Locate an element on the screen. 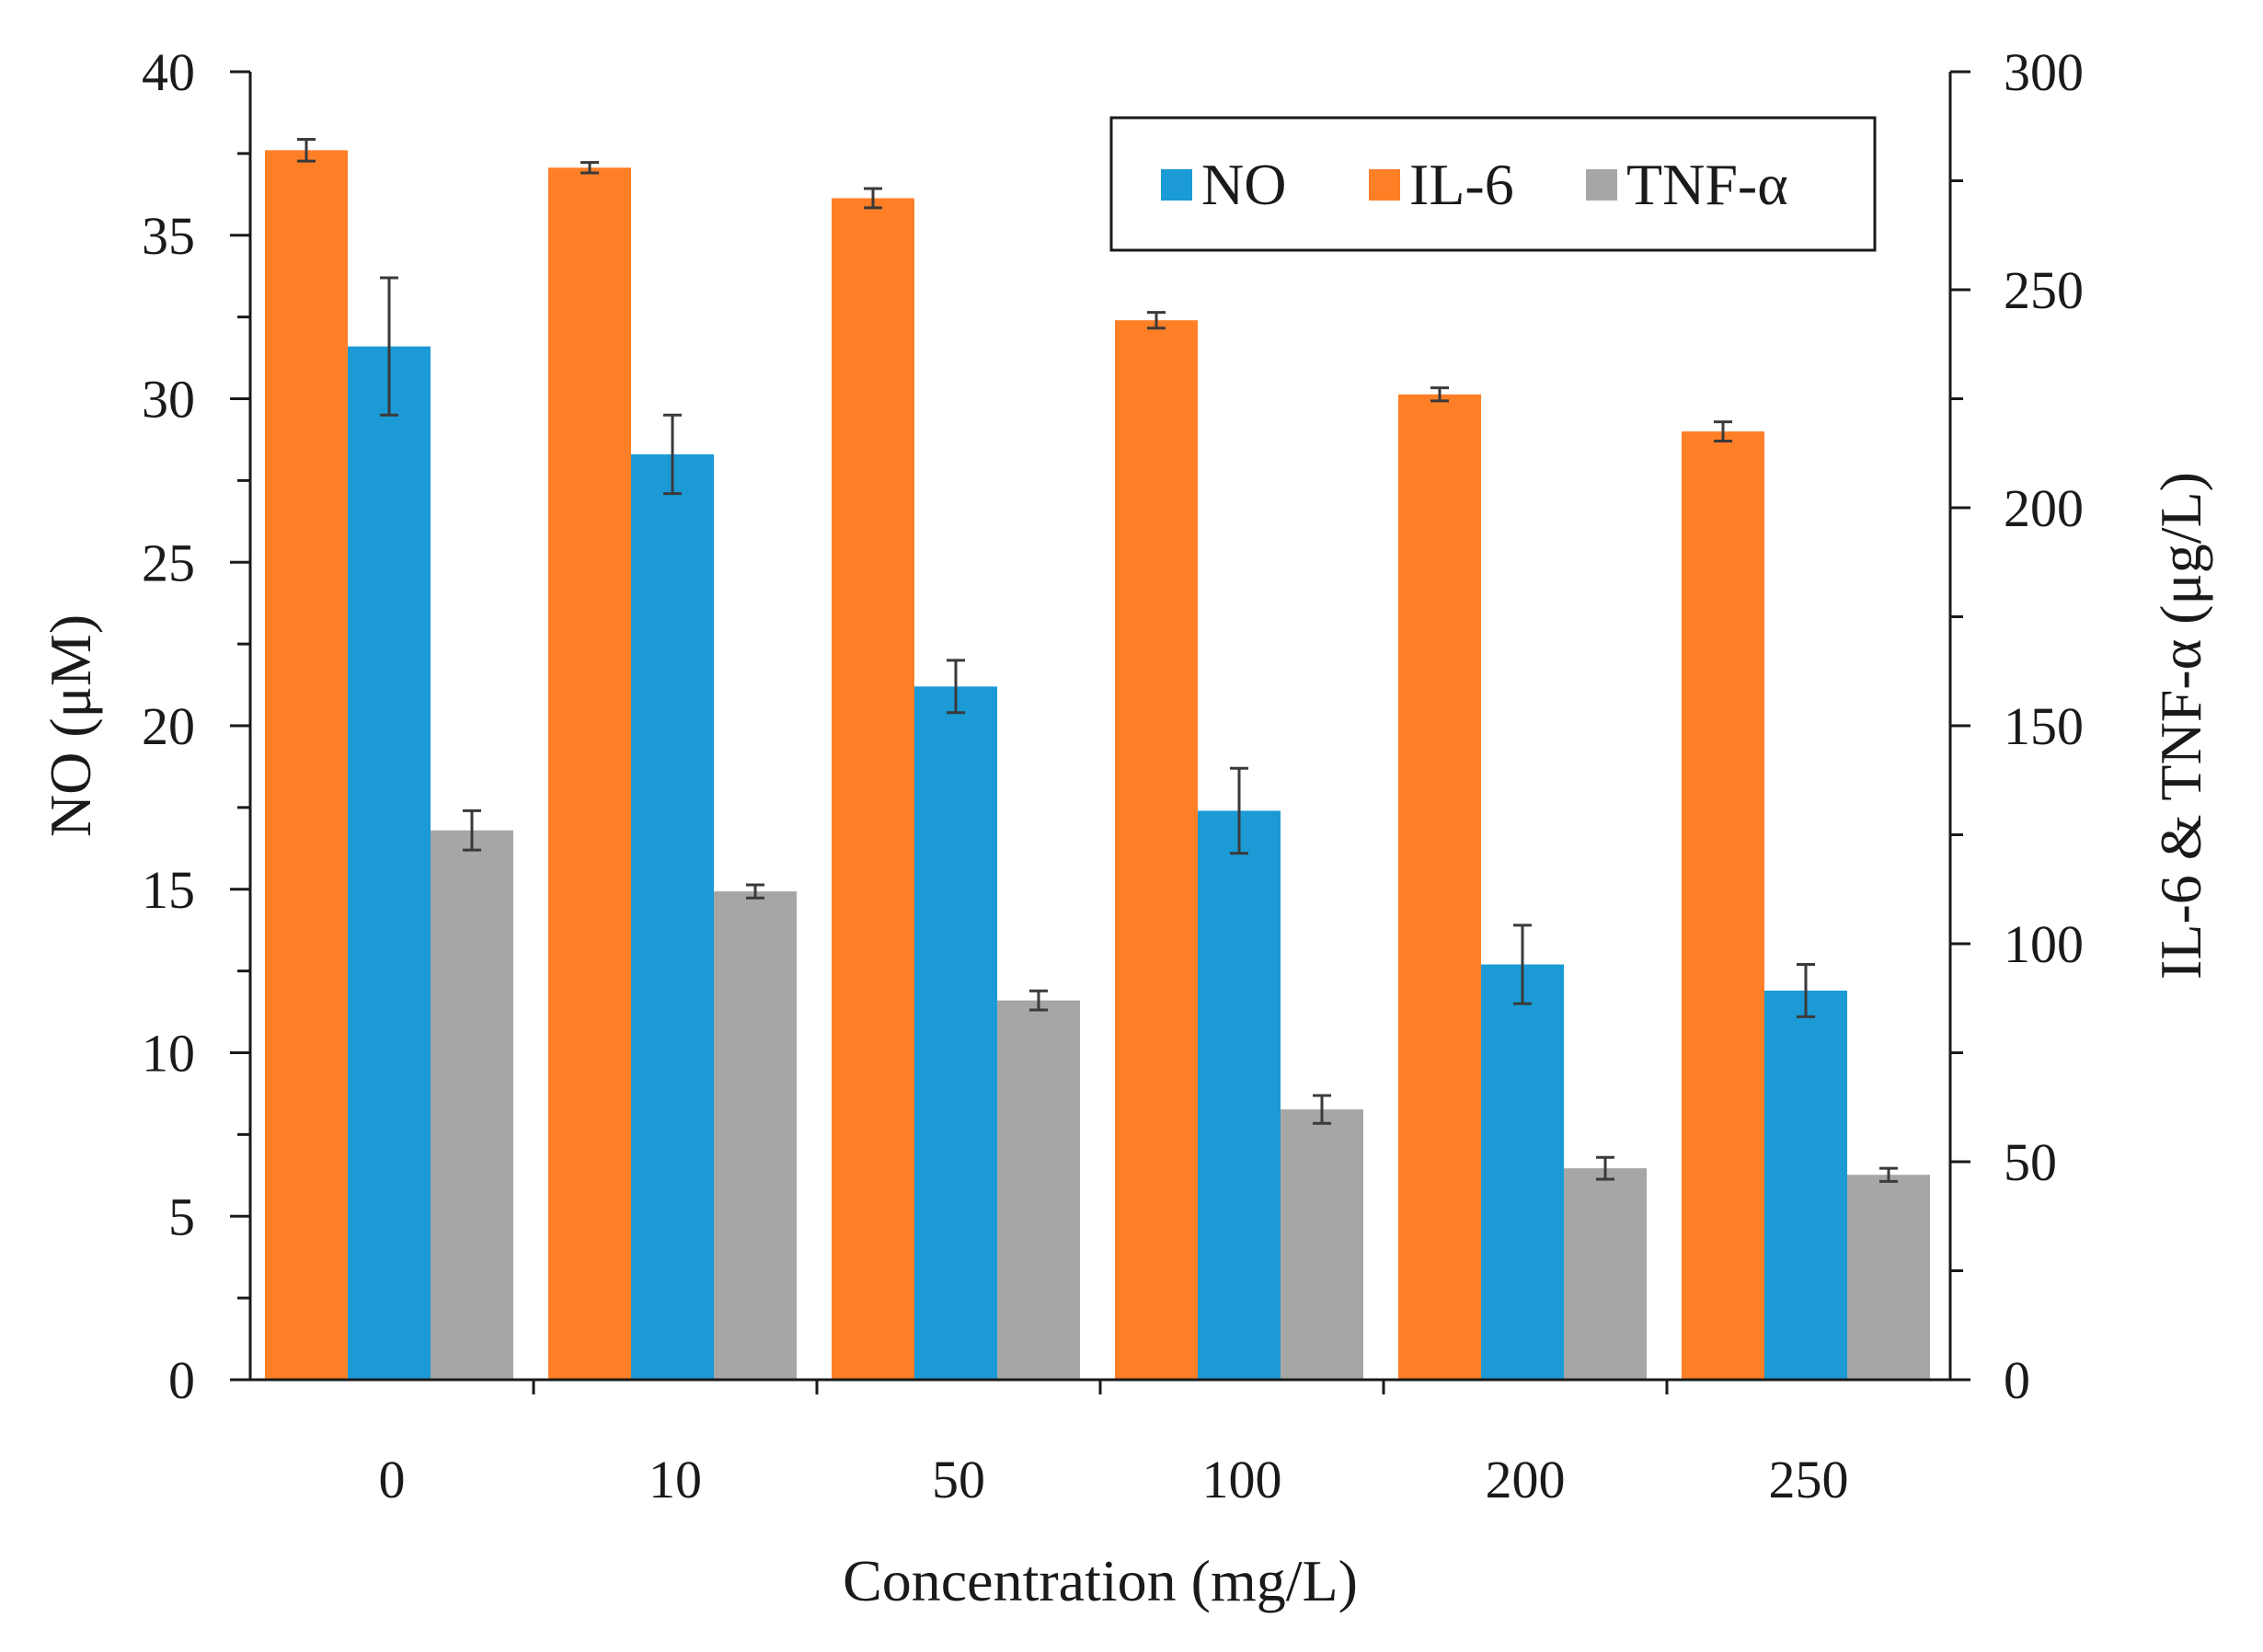  left-y-tick-label: 30 is located at coordinates (168, 400).